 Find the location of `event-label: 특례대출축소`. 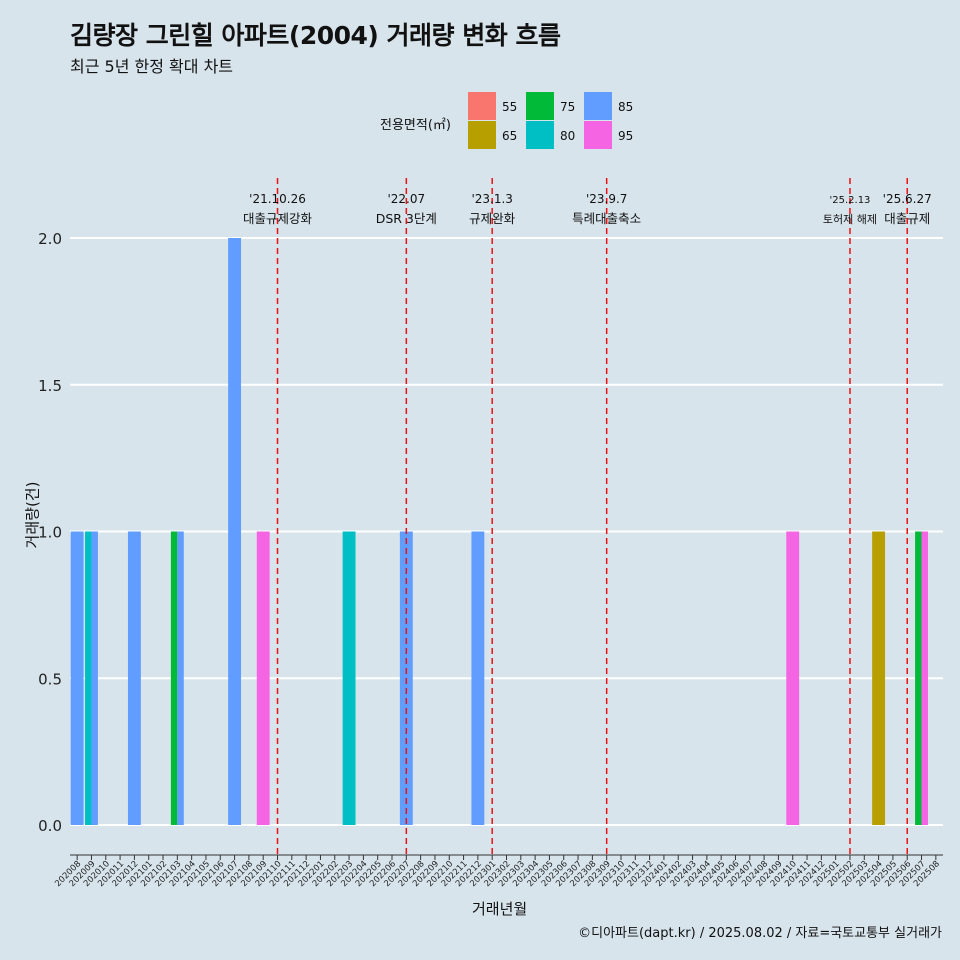

event-label: 특례대출축소 is located at coordinates (606, 218).